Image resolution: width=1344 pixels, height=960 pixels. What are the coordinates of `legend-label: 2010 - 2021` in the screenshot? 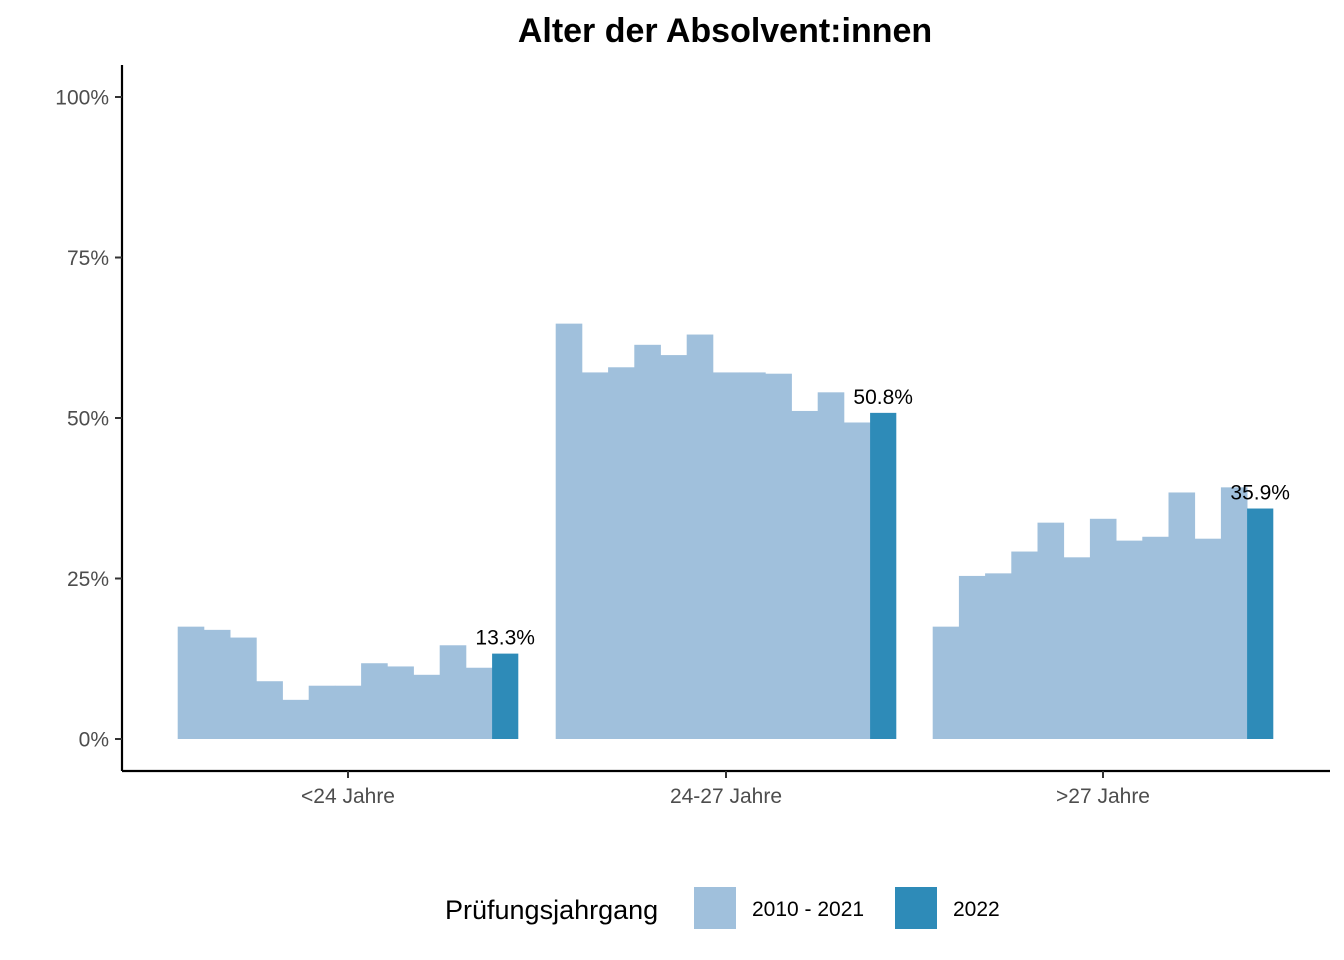 It's located at (808, 909).